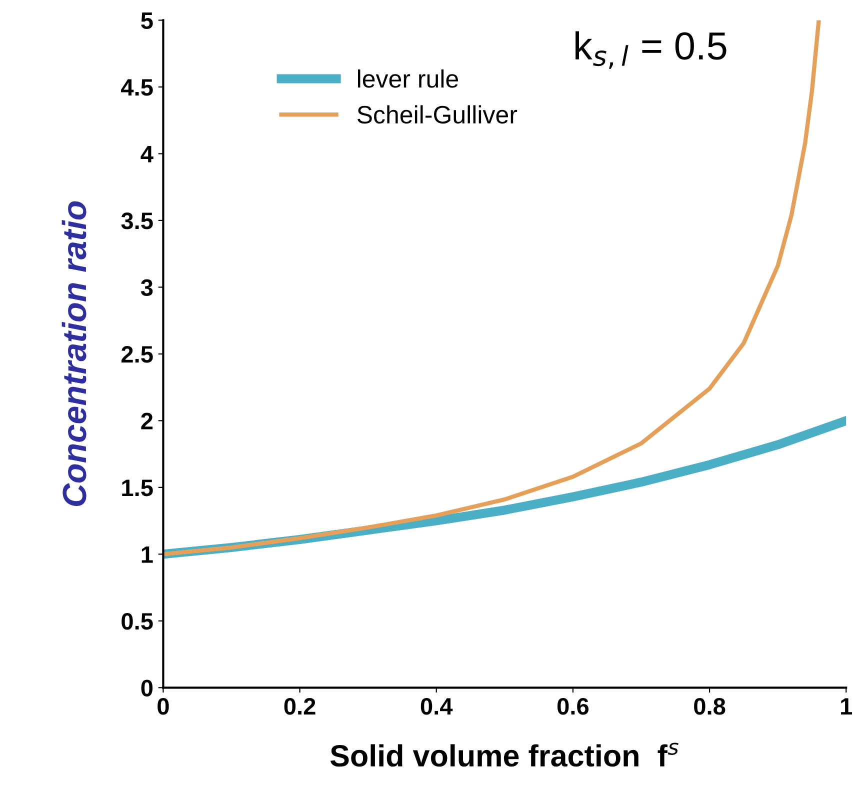 The width and height of the screenshot is (859, 809). What do you see at coordinates (147, 554) in the screenshot?
I see `y-tick-label: 1` at bounding box center [147, 554].